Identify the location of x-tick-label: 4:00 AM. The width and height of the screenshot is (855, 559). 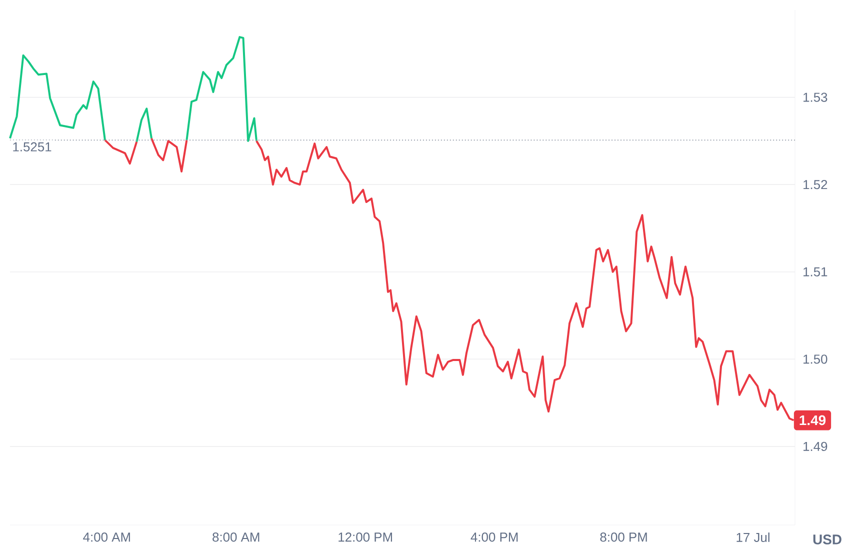
(106, 537).